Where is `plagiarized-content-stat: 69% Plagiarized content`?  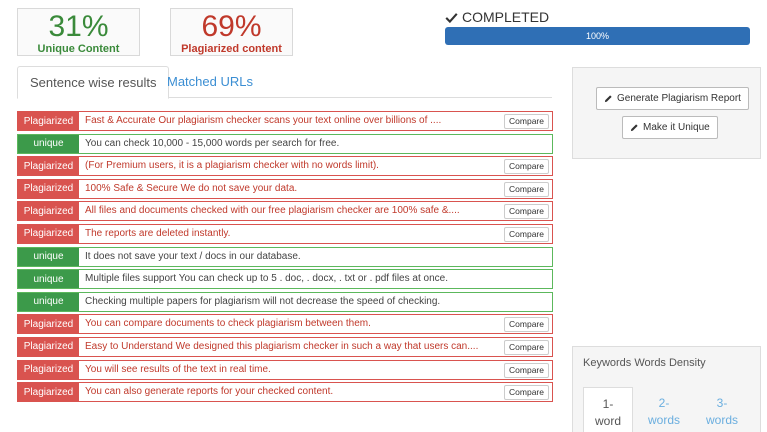 plagiarized-content-stat: 69% Plagiarized content is located at coordinates (231, 32).